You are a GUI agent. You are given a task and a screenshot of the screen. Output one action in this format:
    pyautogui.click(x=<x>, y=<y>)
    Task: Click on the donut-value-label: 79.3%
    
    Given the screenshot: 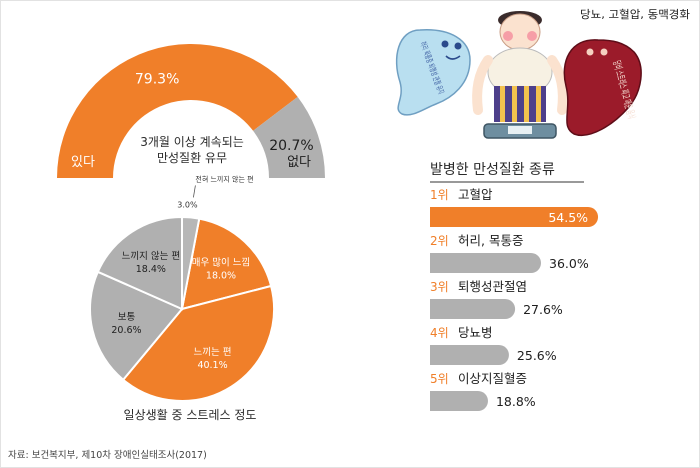 What is the action you would take?
    pyautogui.click(x=157, y=80)
    